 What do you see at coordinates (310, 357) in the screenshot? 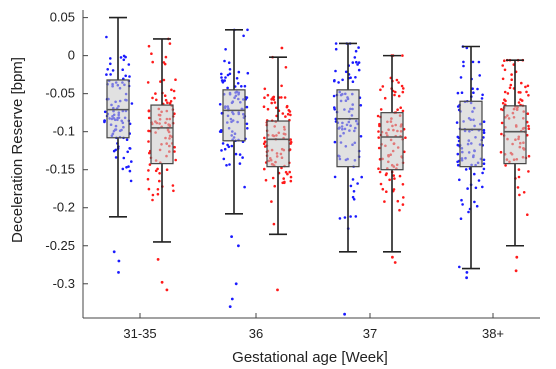
I see `x-axis-title: Gestational age [Week]` at bounding box center [310, 357].